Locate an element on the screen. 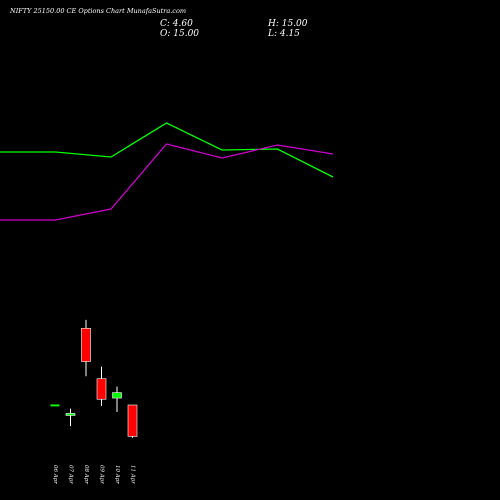  indicator-lines is located at coordinates (167, 171).